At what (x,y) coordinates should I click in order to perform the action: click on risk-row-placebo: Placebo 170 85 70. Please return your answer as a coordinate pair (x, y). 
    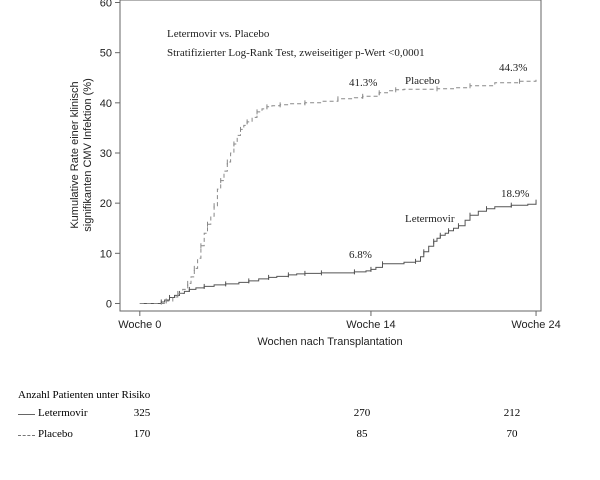
    Looking at the image, I should click on (298, 435).